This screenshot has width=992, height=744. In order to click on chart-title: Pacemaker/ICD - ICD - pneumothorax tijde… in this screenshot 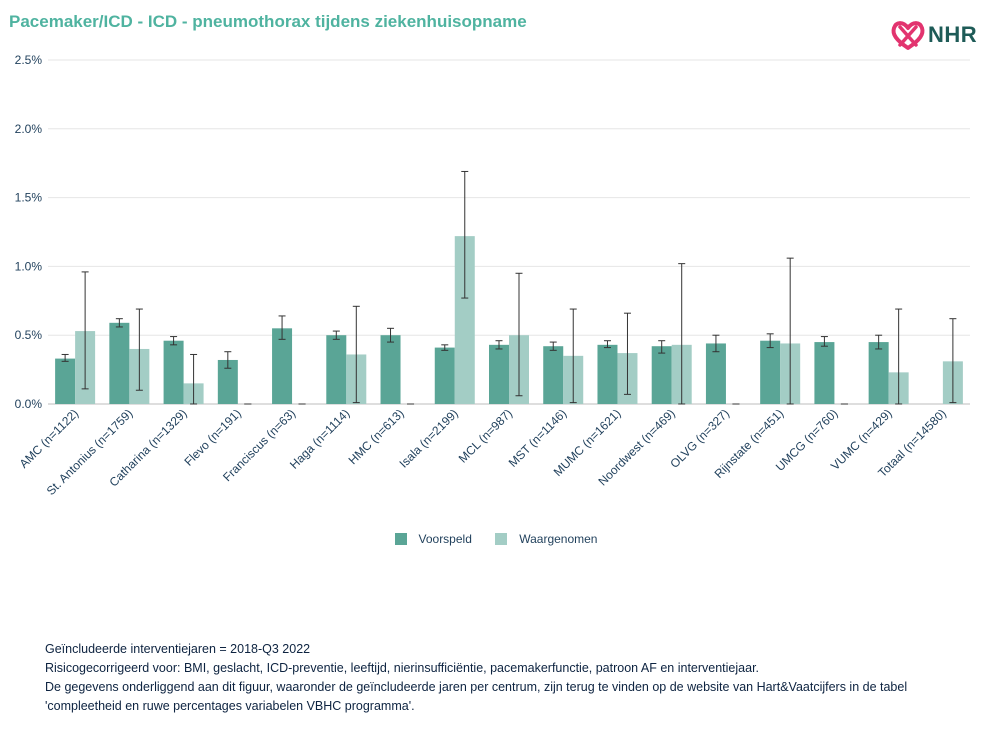, I will do `click(268, 21)`.